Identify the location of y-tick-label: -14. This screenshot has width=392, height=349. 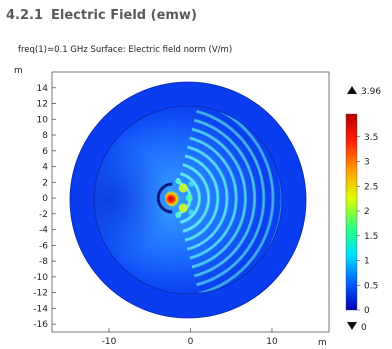
(40, 309).